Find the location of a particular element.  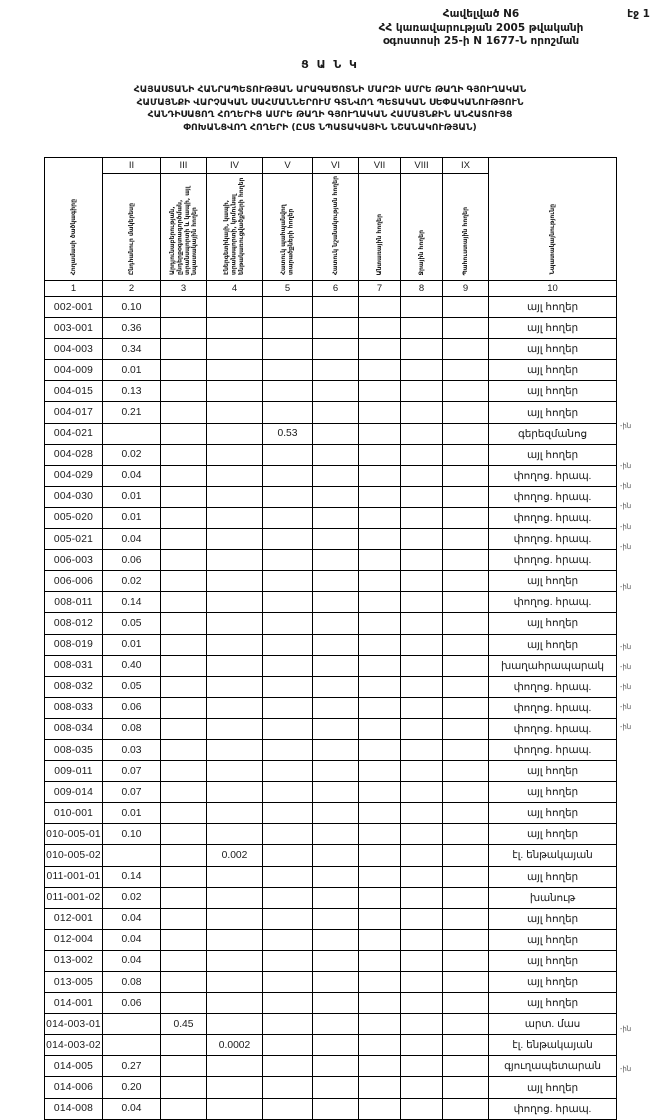

cell-purpose: էլ. ենթակայան is located at coordinates (552, 1045).